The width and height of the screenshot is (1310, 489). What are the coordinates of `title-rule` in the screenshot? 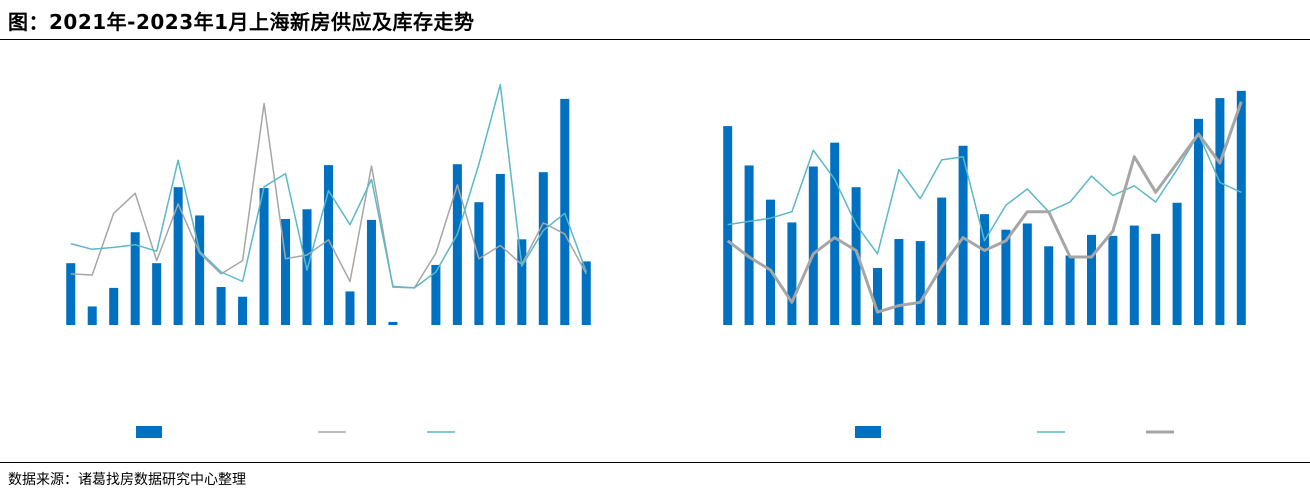 It's located at (655, 39).